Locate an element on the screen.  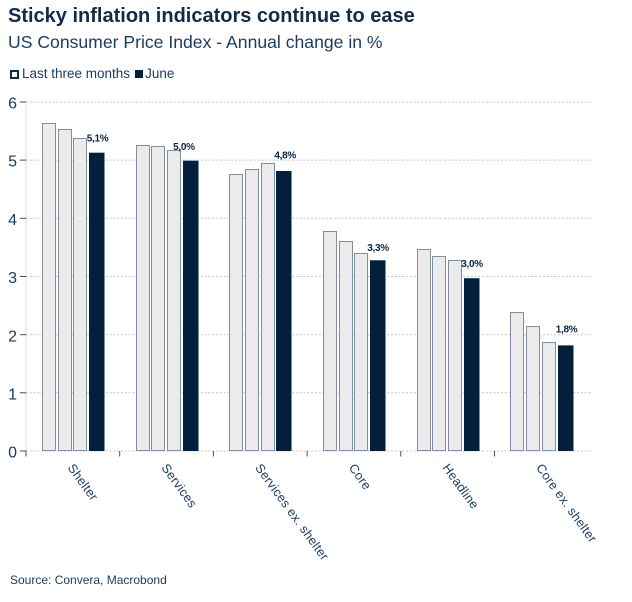
svg-text: 3 is located at coordinates (12, 278).